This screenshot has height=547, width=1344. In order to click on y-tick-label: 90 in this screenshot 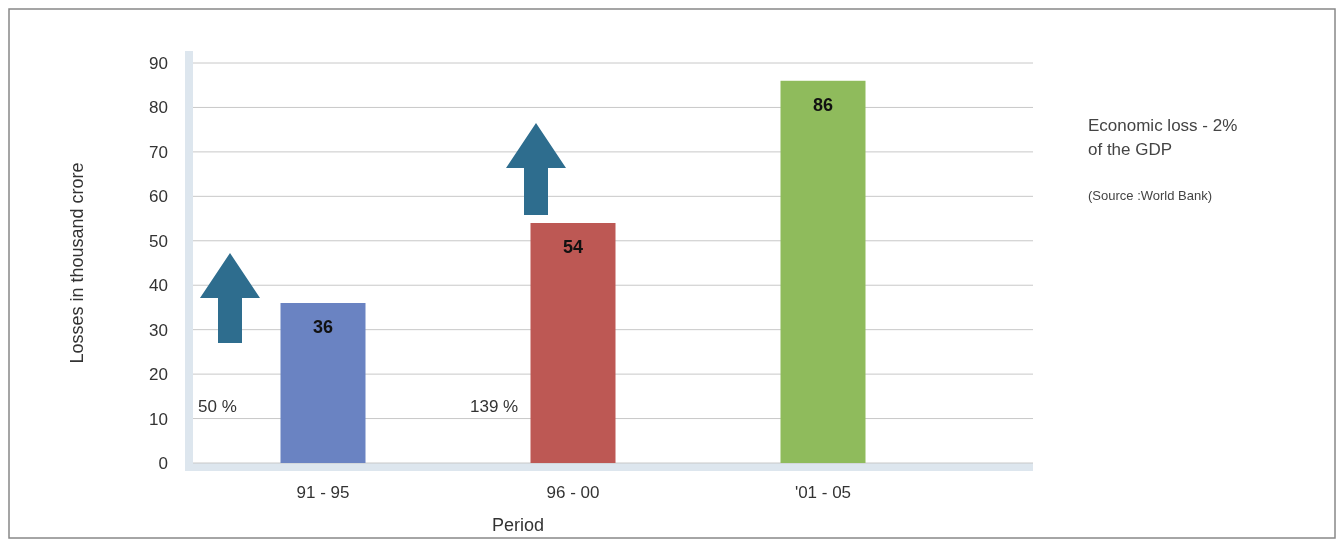, I will do `click(158, 63)`.